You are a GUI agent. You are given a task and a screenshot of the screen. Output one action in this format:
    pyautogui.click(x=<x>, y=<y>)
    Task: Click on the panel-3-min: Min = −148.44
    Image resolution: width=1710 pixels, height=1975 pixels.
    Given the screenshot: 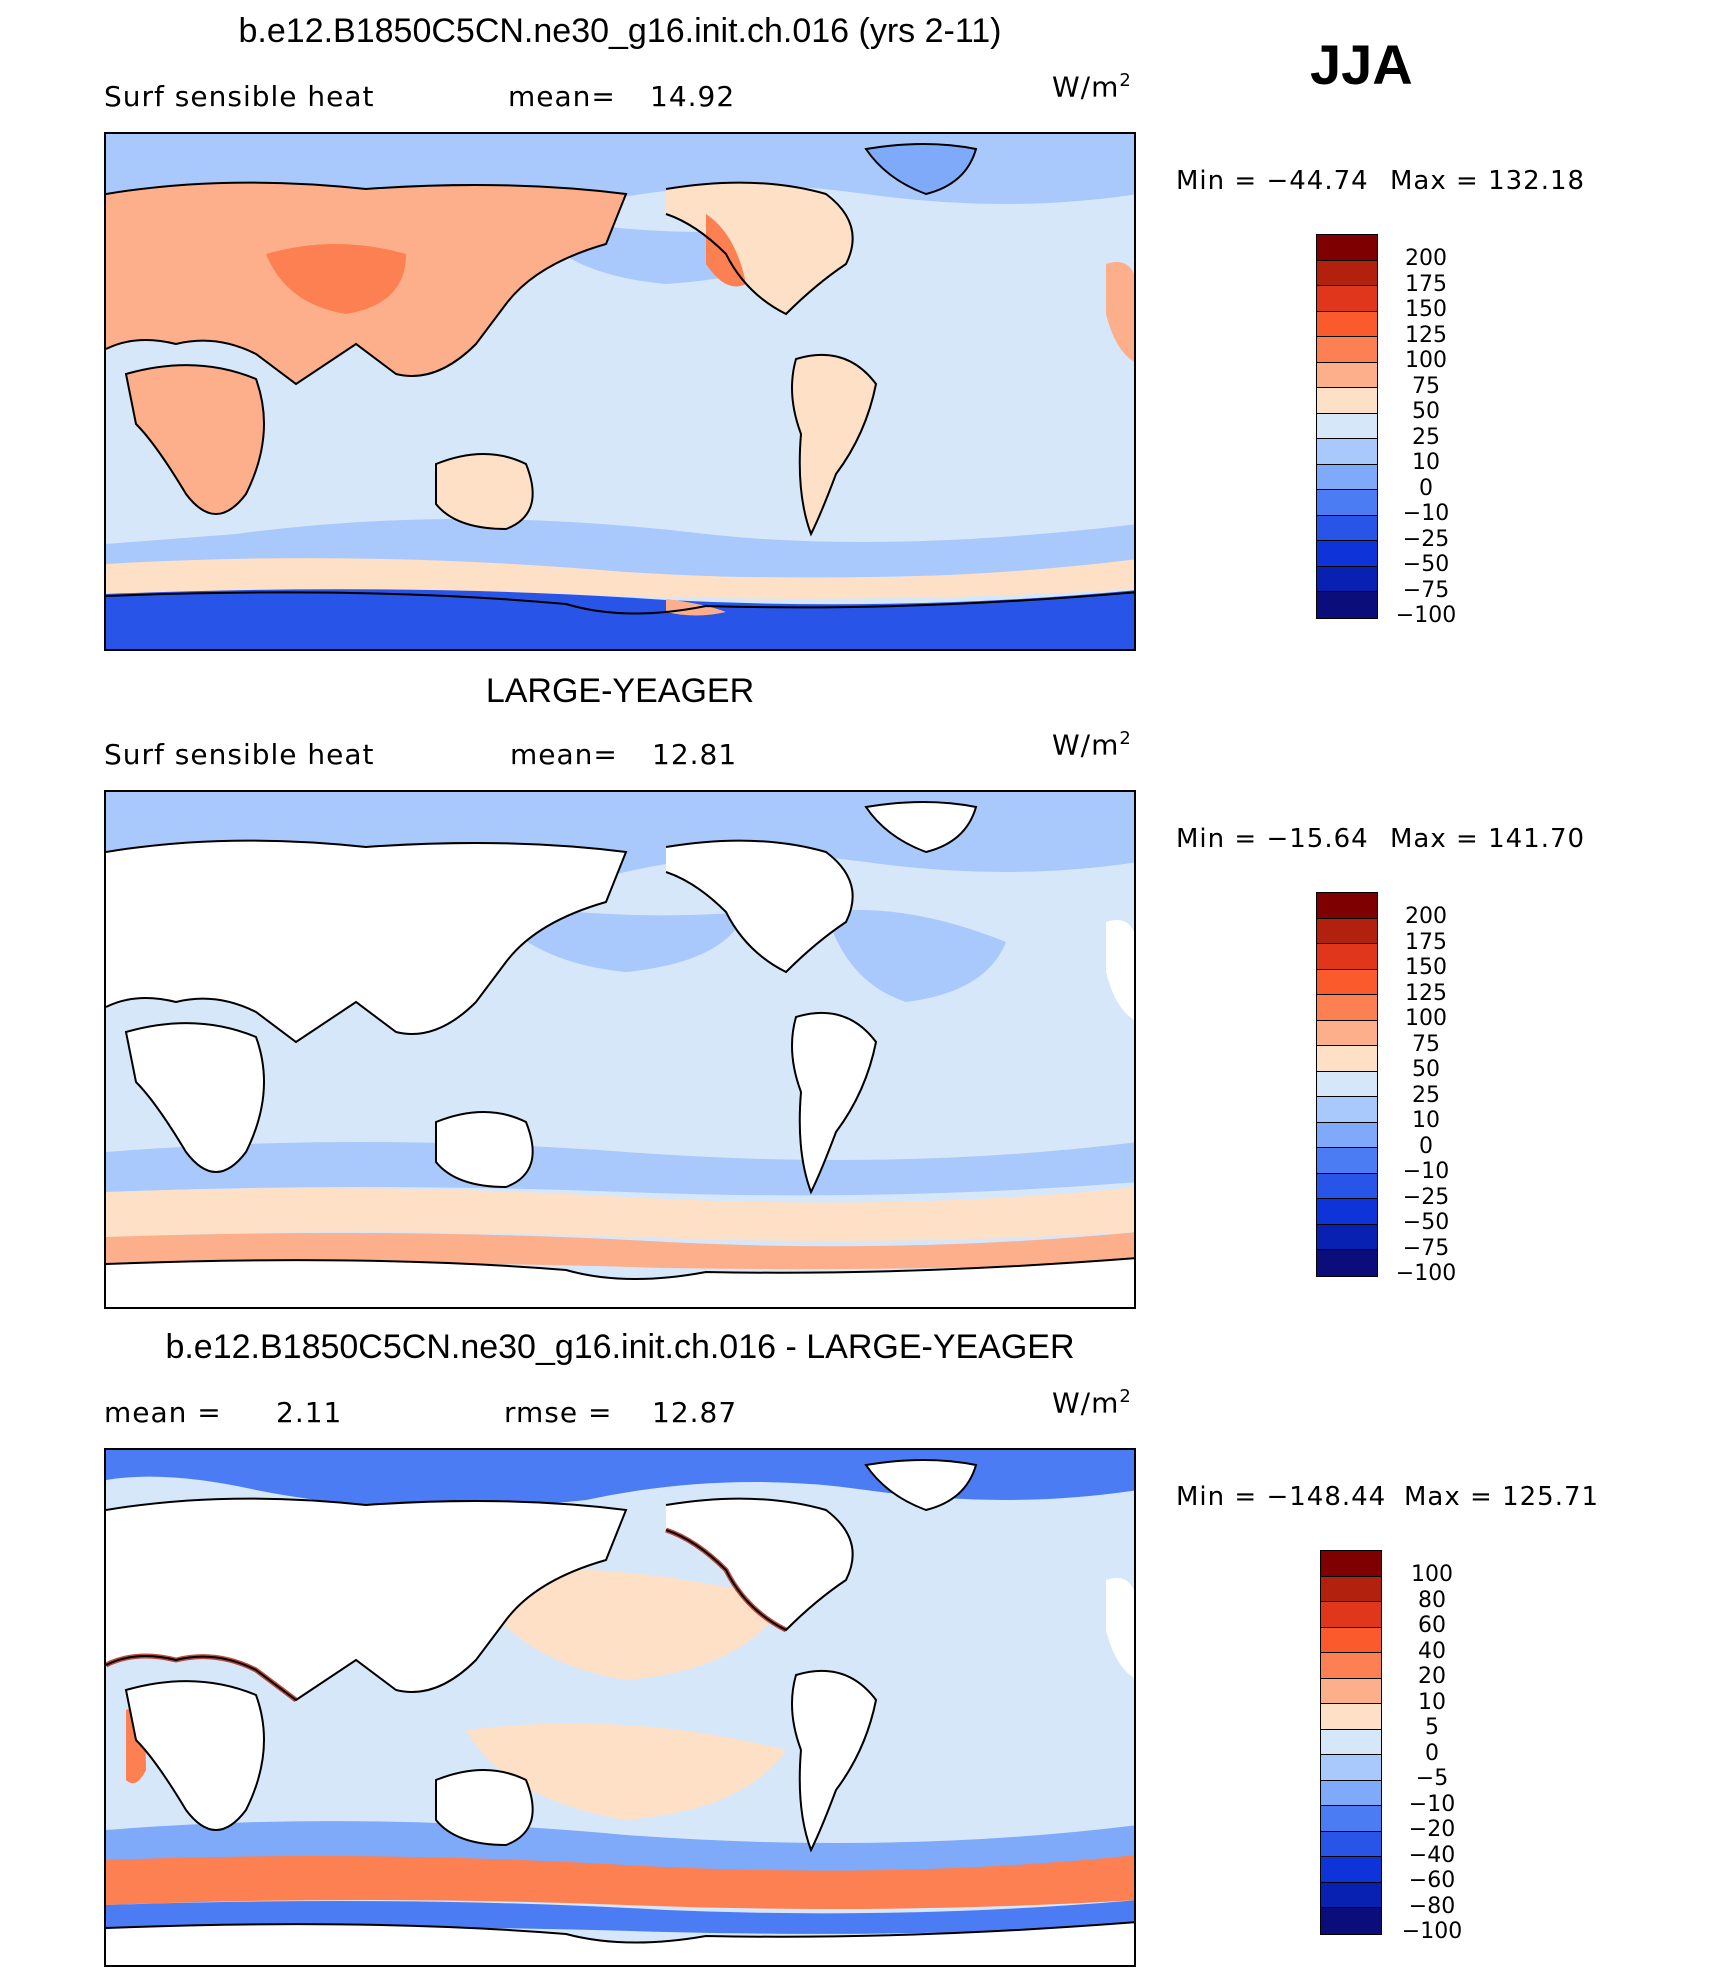 What is the action you would take?
    pyautogui.click(x=1281, y=1497)
    